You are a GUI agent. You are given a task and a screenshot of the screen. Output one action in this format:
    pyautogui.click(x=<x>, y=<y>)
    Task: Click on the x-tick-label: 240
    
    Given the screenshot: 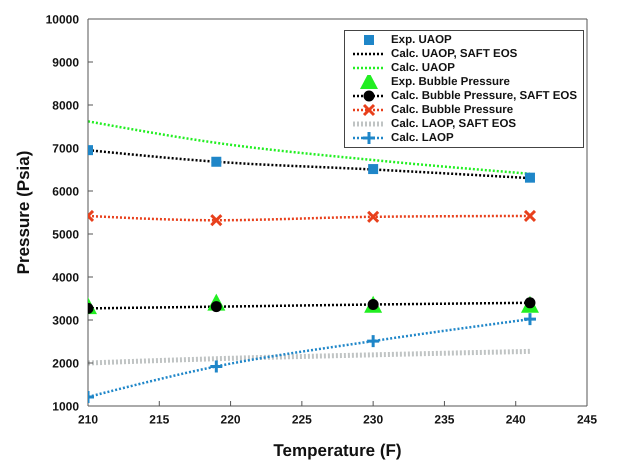 What is the action you would take?
    pyautogui.click(x=516, y=419)
    